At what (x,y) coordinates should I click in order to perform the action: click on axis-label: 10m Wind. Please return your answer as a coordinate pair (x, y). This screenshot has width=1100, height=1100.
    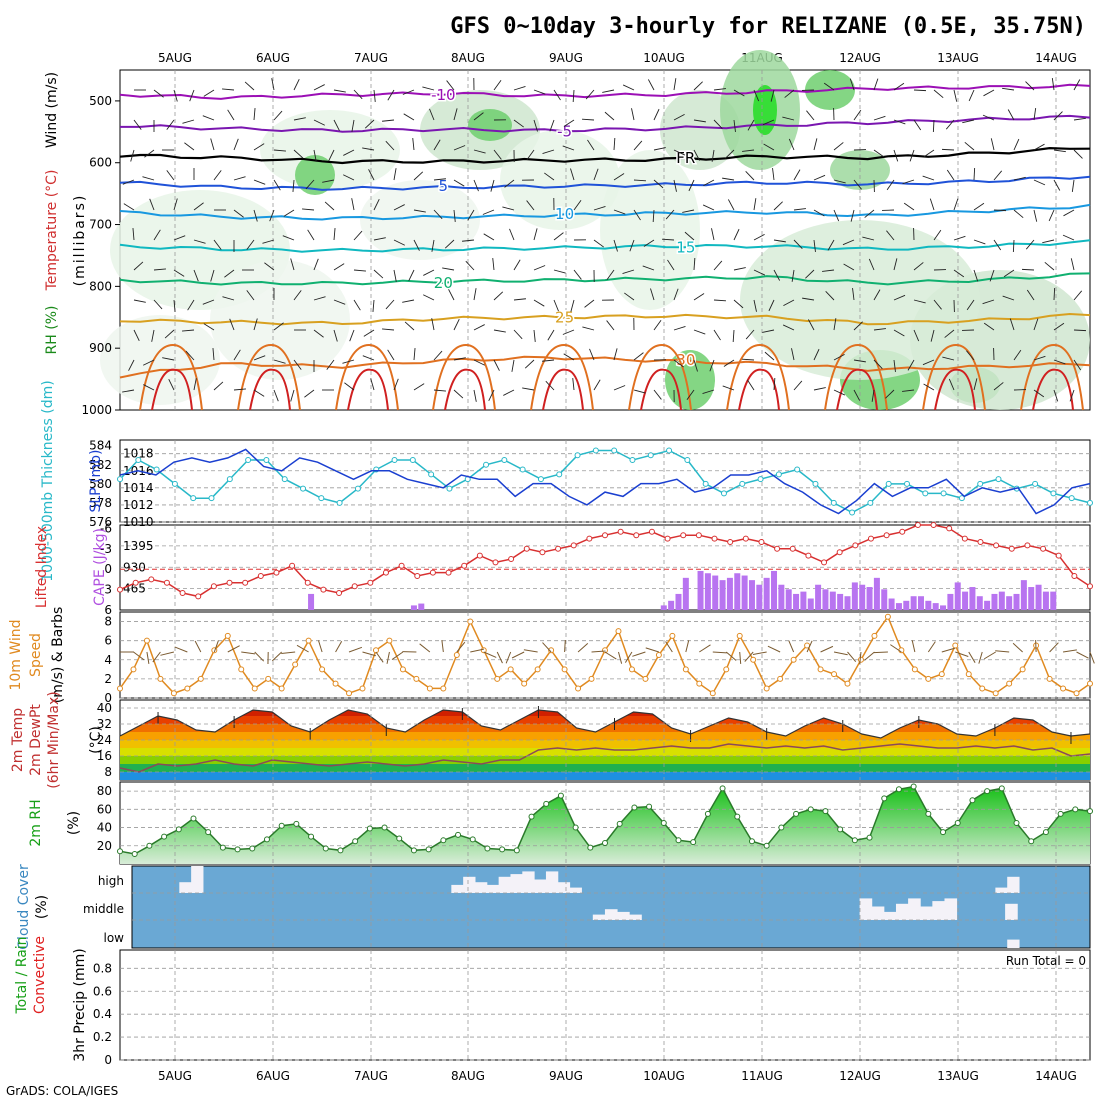
    Looking at the image, I should click on (16, 654).